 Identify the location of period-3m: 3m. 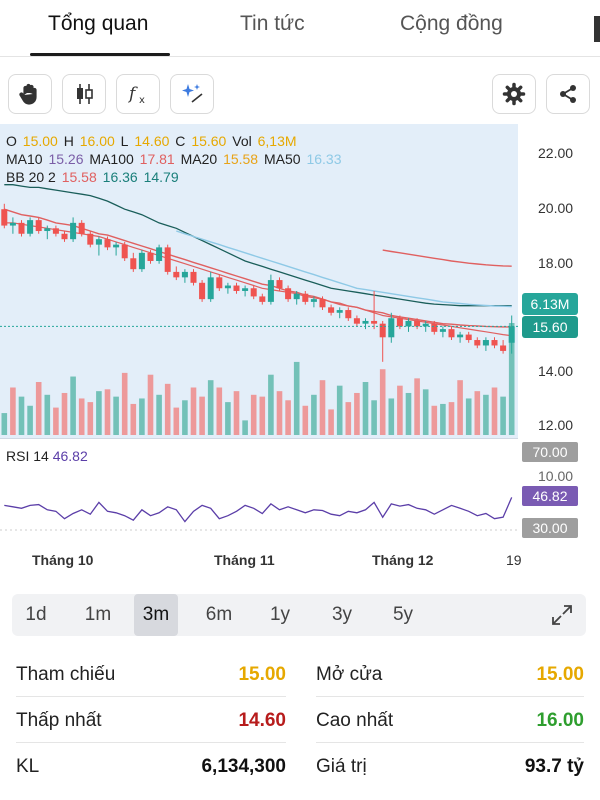
(156, 615).